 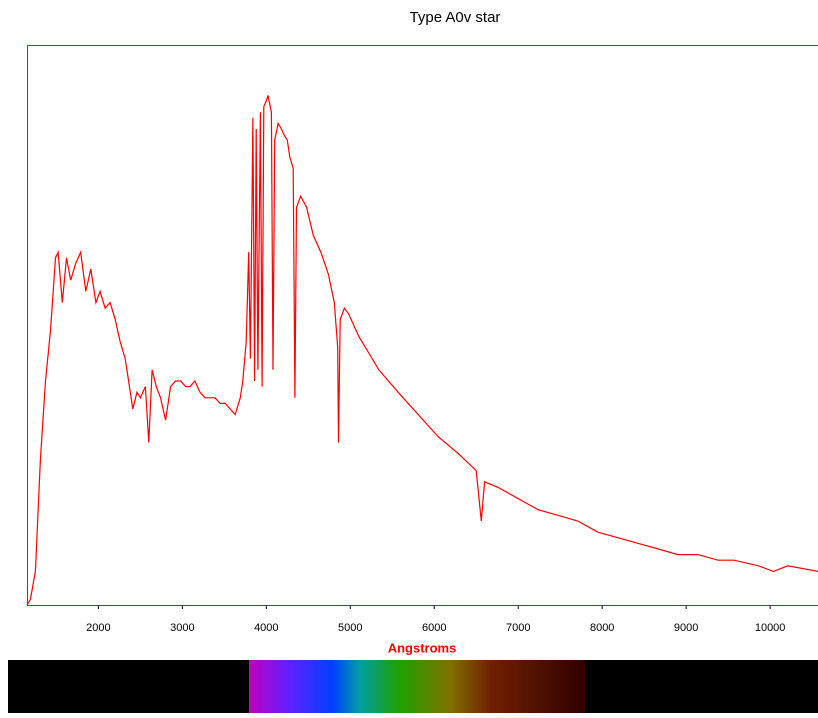 What do you see at coordinates (455, 17) in the screenshot?
I see `chart-title: Type A0v star` at bounding box center [455, 17].